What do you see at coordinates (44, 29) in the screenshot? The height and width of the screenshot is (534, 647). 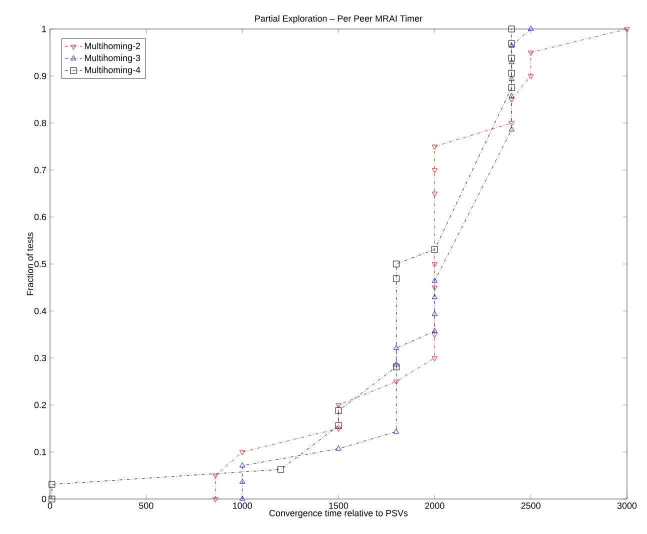 I see `y-tick-label: 1` at bounding box center [44, 29].